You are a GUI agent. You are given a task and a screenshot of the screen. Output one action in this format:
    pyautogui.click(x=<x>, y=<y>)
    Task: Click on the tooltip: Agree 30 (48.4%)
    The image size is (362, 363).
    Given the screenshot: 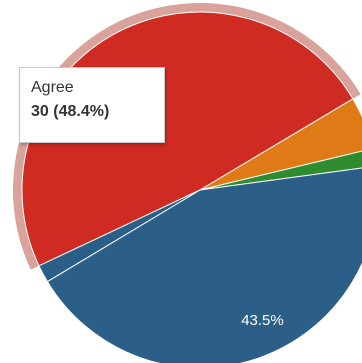 What is the action you would take?
    pyautogui.click(x=92, y=105)
    